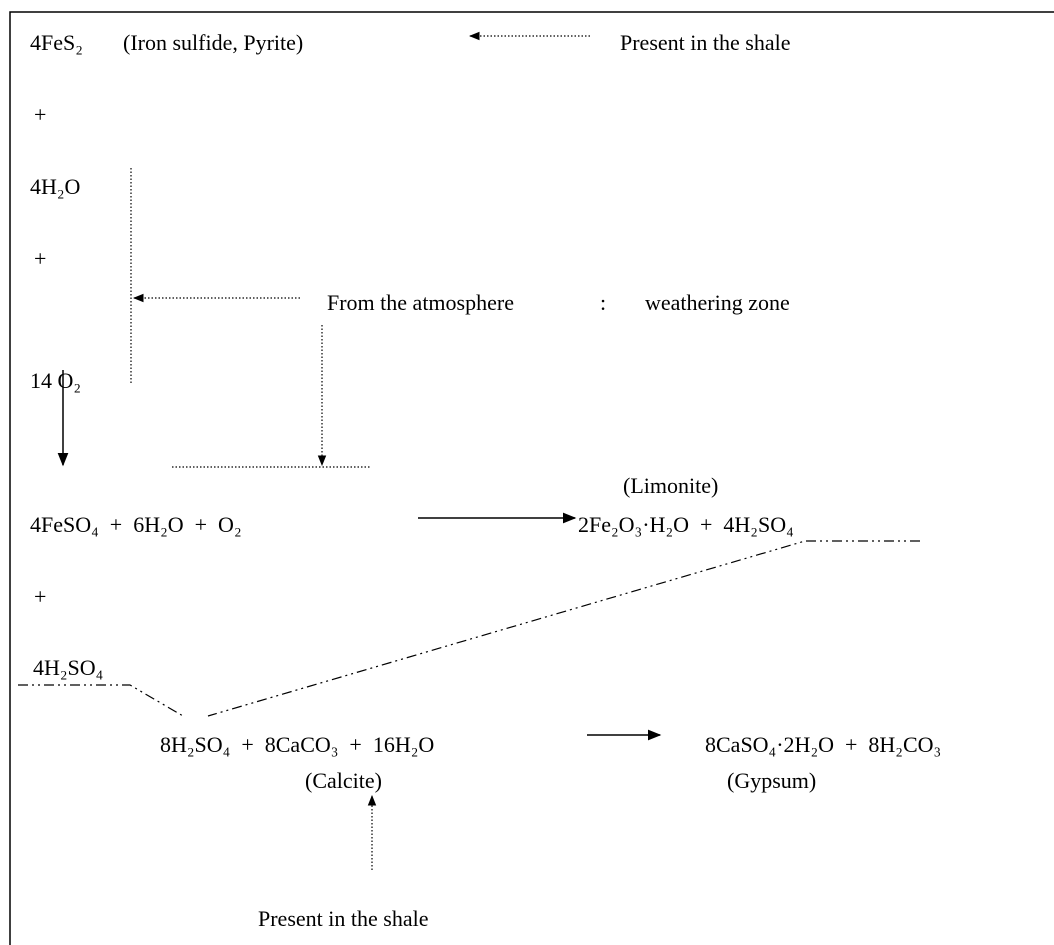 The height and width of the screenshot is (945, 1054). What do you see at coordinates (603, 302) in the screenshot?
I see `label: :` at bounding box center [603, 302].